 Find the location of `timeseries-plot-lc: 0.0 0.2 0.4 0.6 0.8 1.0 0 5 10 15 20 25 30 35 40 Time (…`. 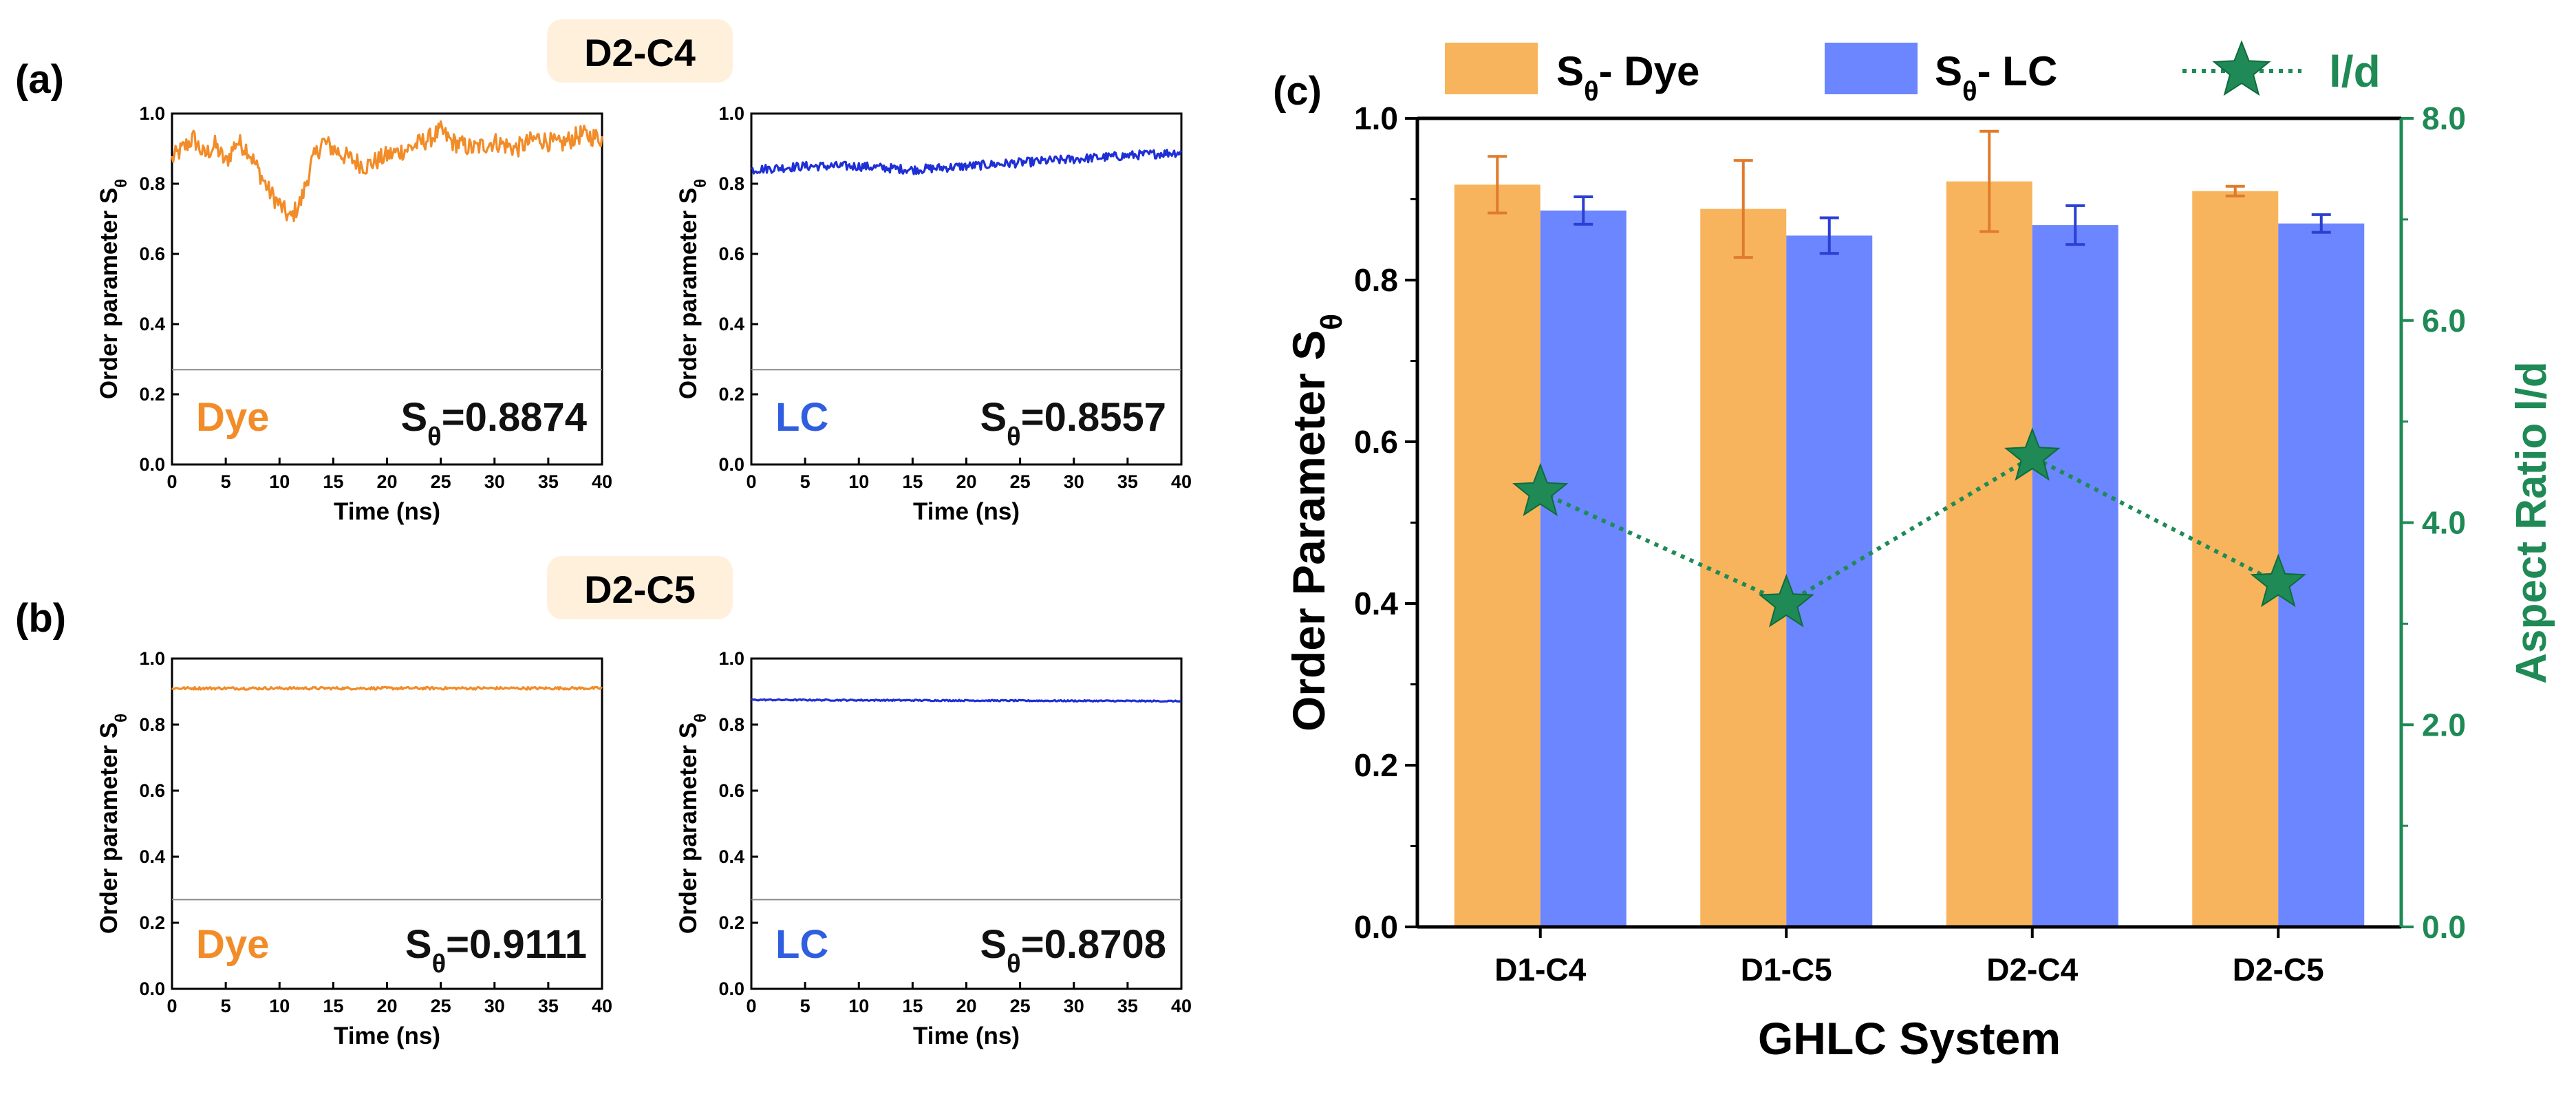

timeseries-plot-lc: 0.0 0.2 0.4 0.6 0.8 1.0 0 5 10 15 20 25 30 35 40 Time (… is located at coordinates (933, 848).